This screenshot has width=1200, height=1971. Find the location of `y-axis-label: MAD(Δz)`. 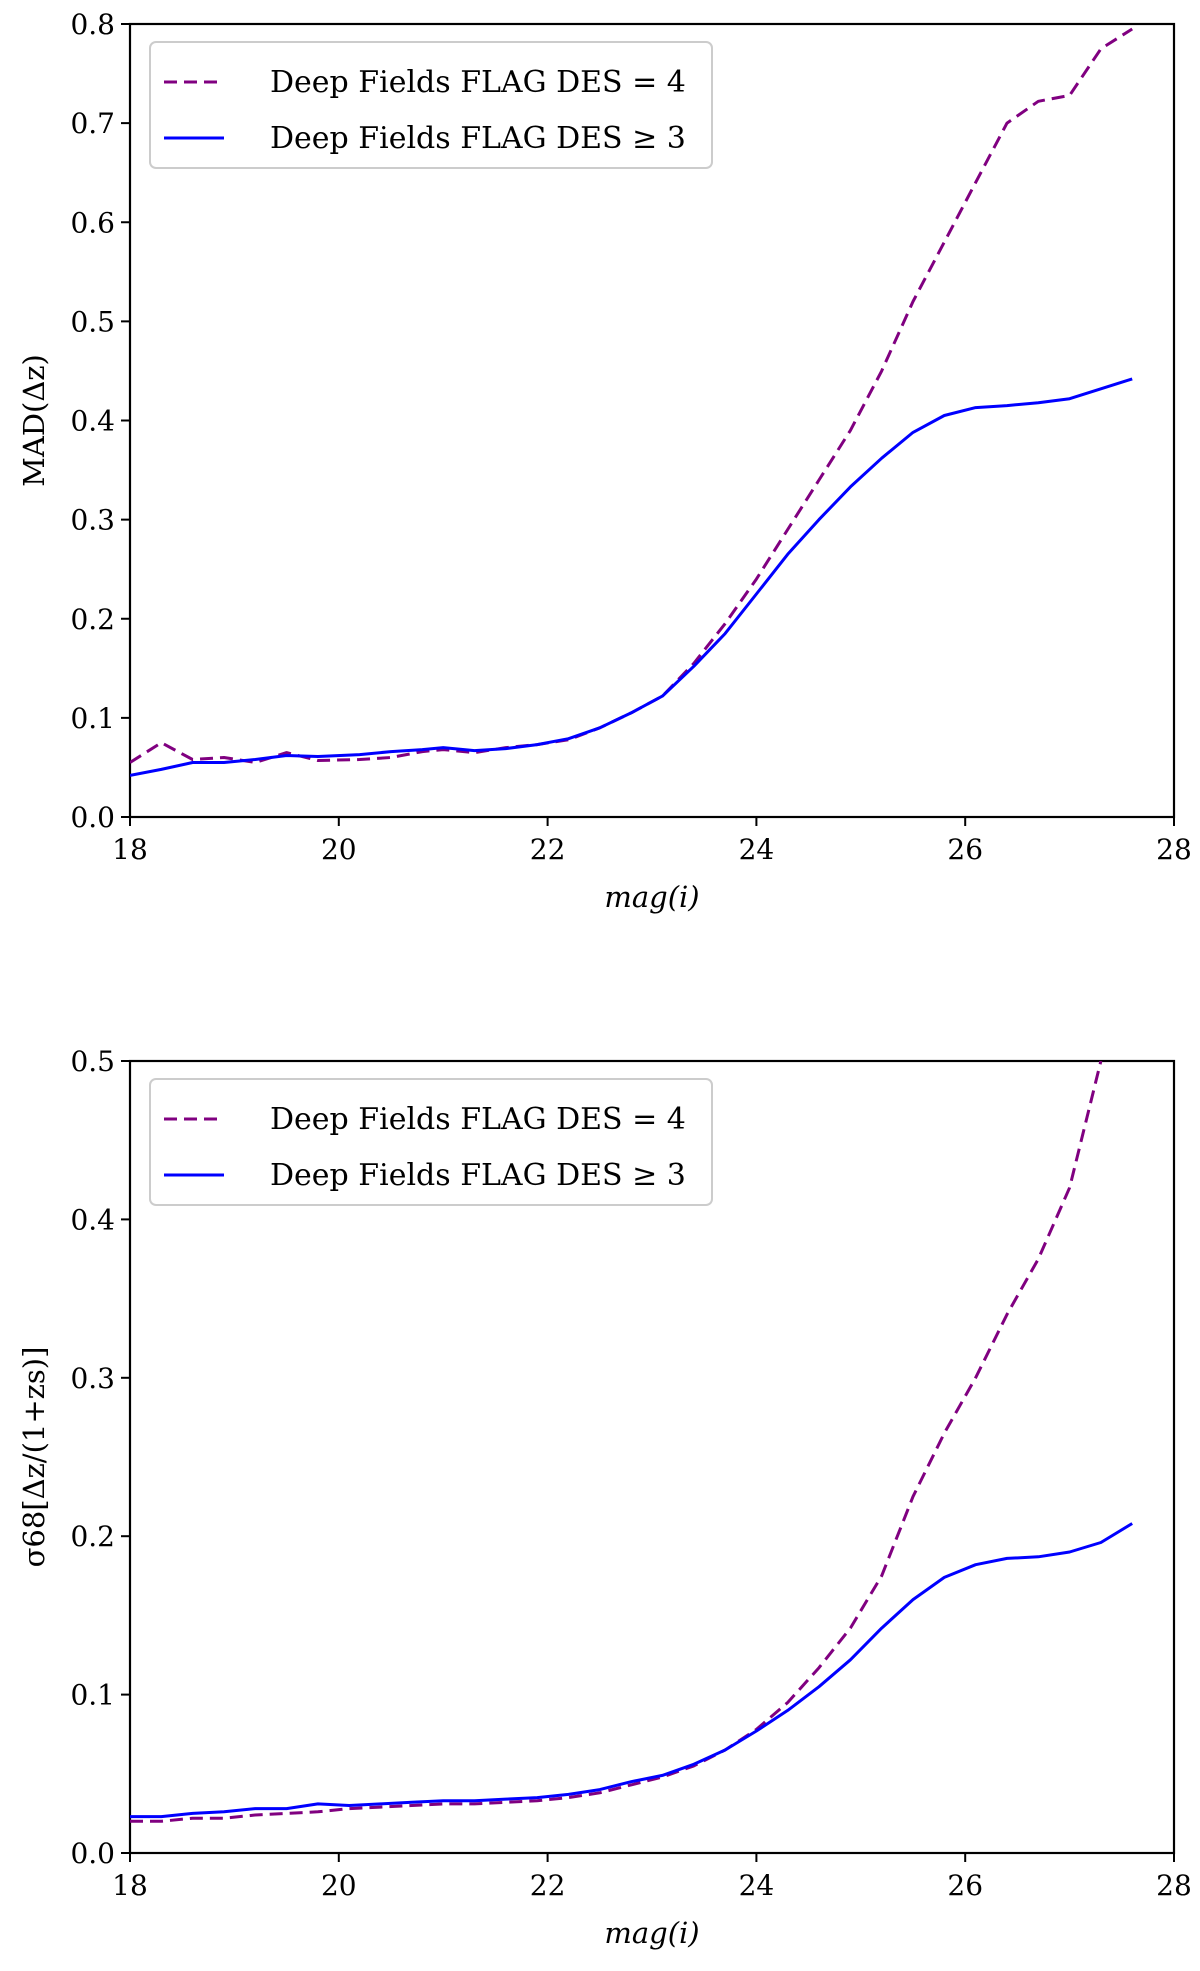

y-axis-label: MAD(Δz) is located at coordinates (34, 420).